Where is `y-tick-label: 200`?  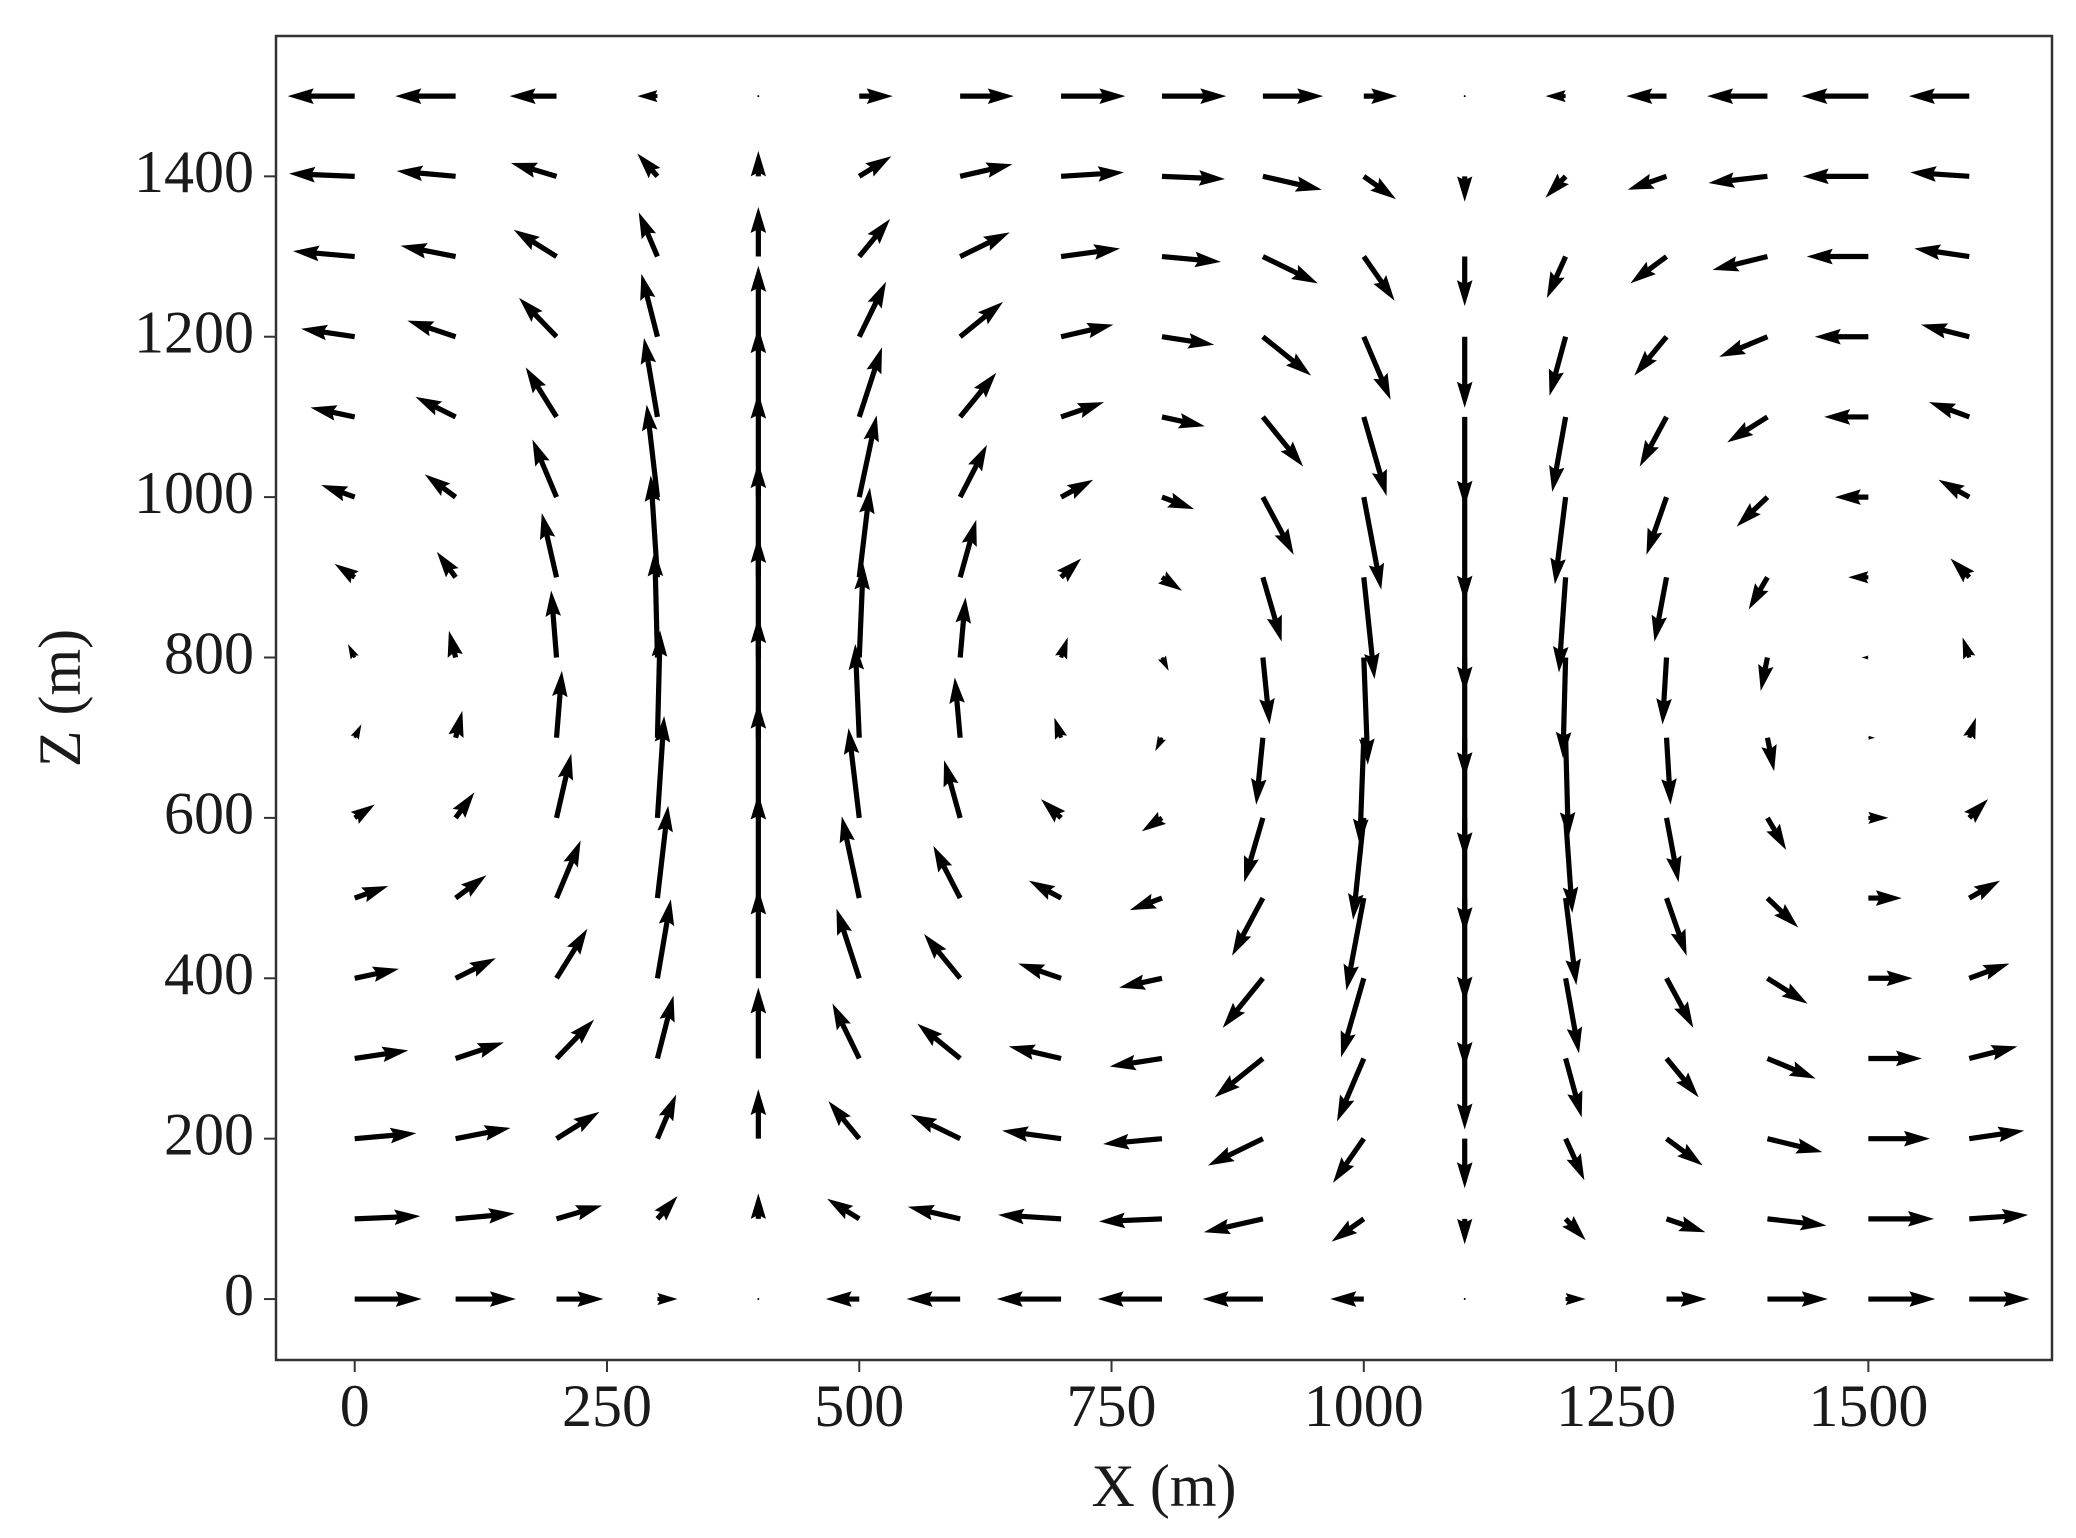
y-tick-label: 200 is located at coordinates (209, 1134).